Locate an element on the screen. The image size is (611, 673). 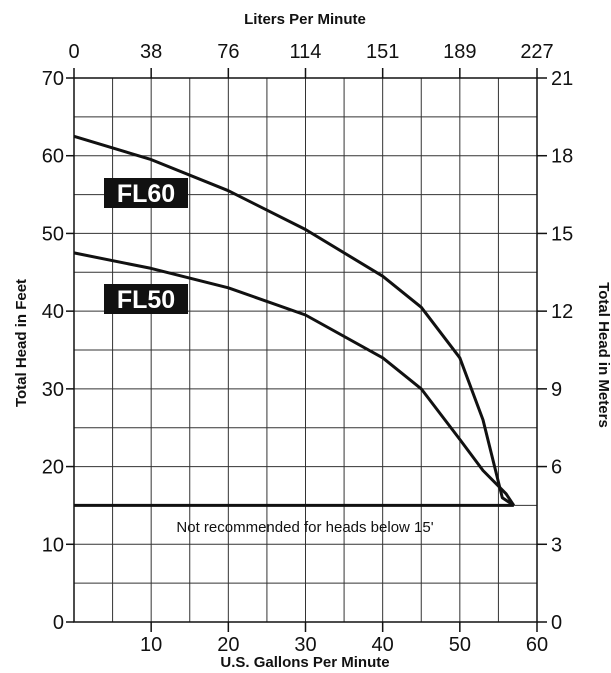
right-tick-label: 0 is located at coordinates (556, 623).